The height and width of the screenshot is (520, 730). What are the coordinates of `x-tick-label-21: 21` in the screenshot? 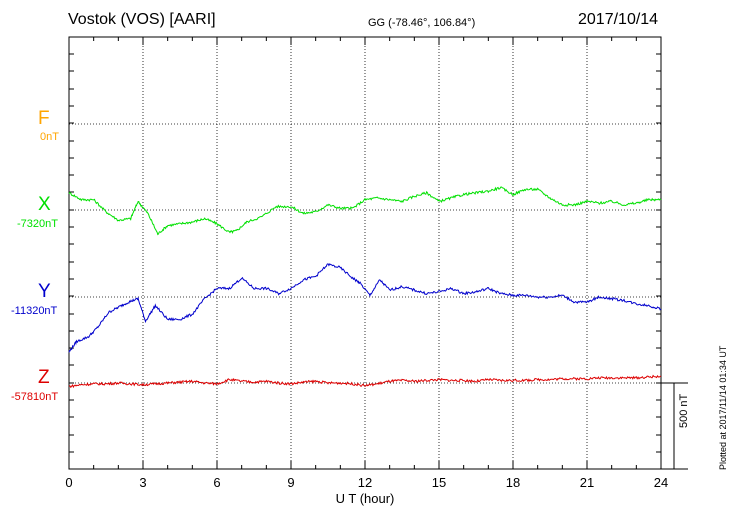 It's located at (587, 482).